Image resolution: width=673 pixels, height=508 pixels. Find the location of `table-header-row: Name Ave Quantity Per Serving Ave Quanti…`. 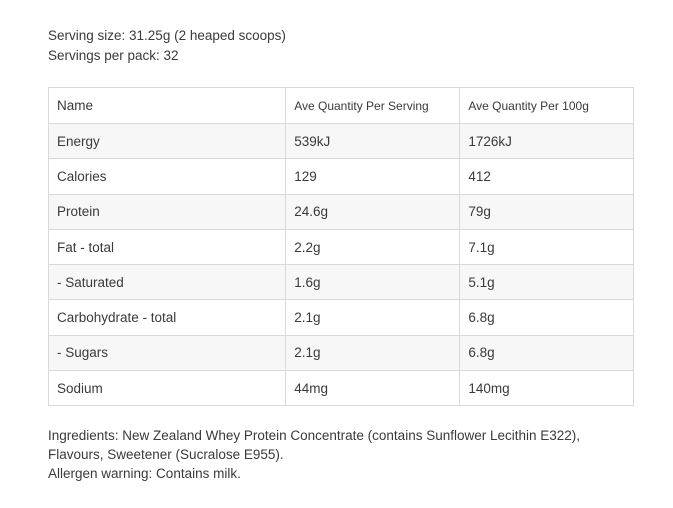

table-header-row: Name Ave Quantity Per Serving Ave Quanti… is located at coordinates (340, 105).